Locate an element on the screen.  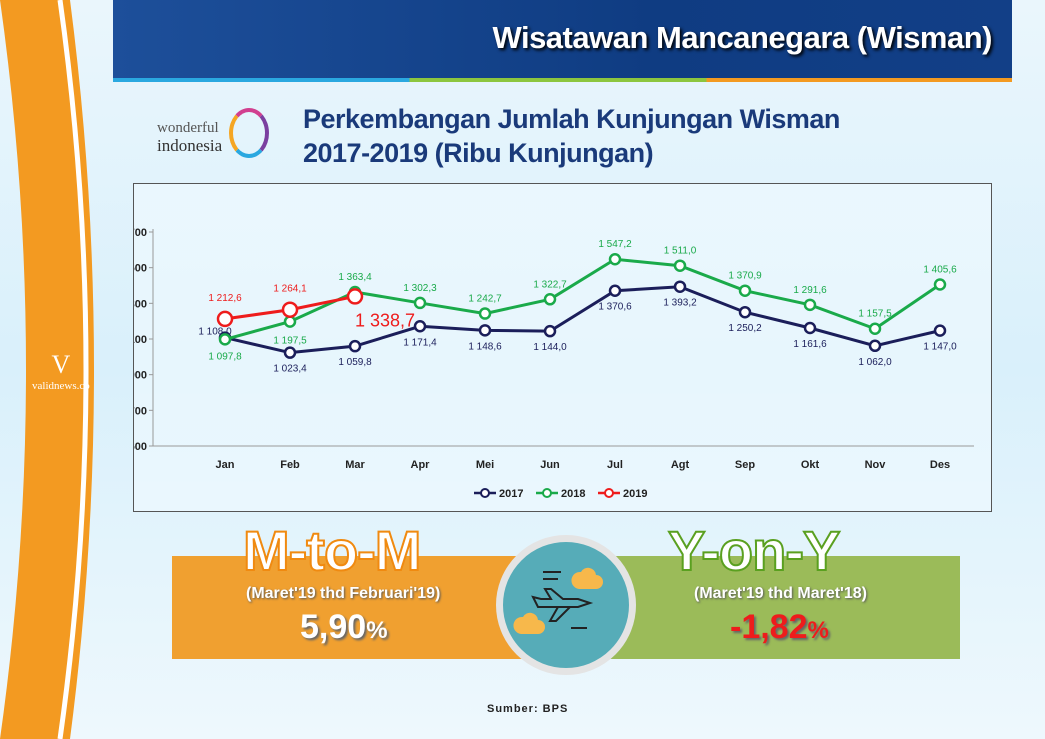
series-line-2018 is located at coordinates (582, 299).